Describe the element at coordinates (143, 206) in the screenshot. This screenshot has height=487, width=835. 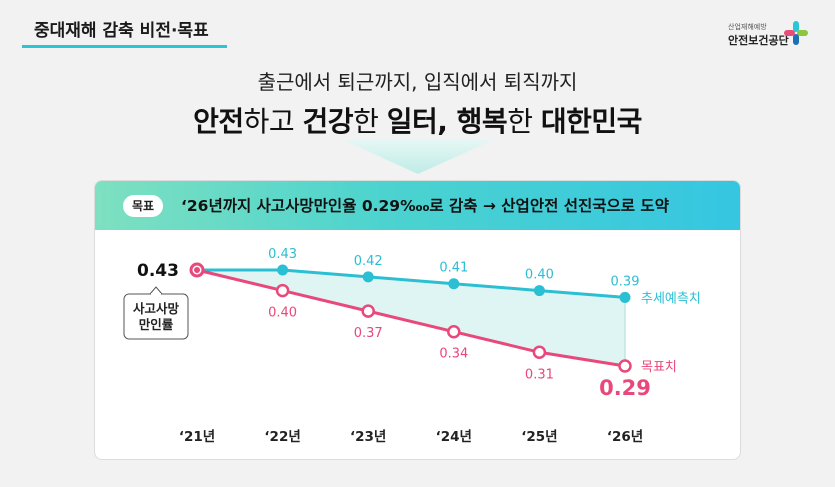
I see `goal-tag: 목표` at that location.